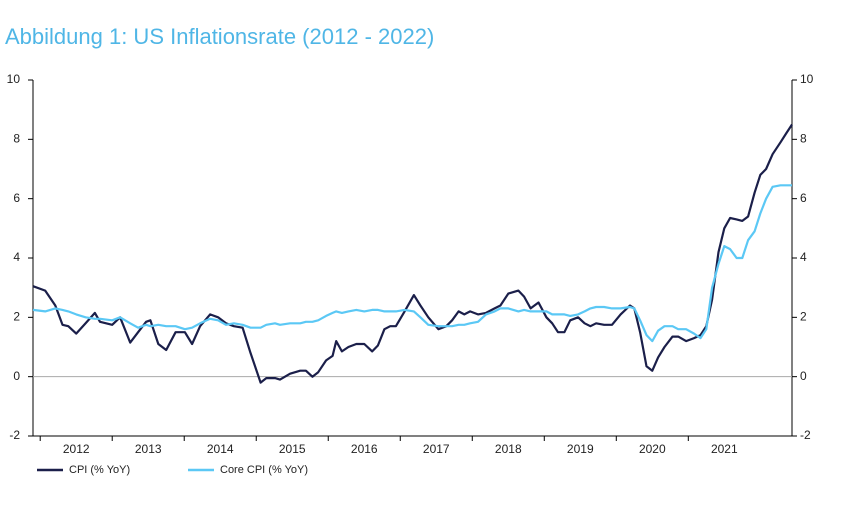 The image size is (852, 524). Describe the element at coordinates (803, 257) in the screenshot. I see `y2-tick-label: 4` at that location.